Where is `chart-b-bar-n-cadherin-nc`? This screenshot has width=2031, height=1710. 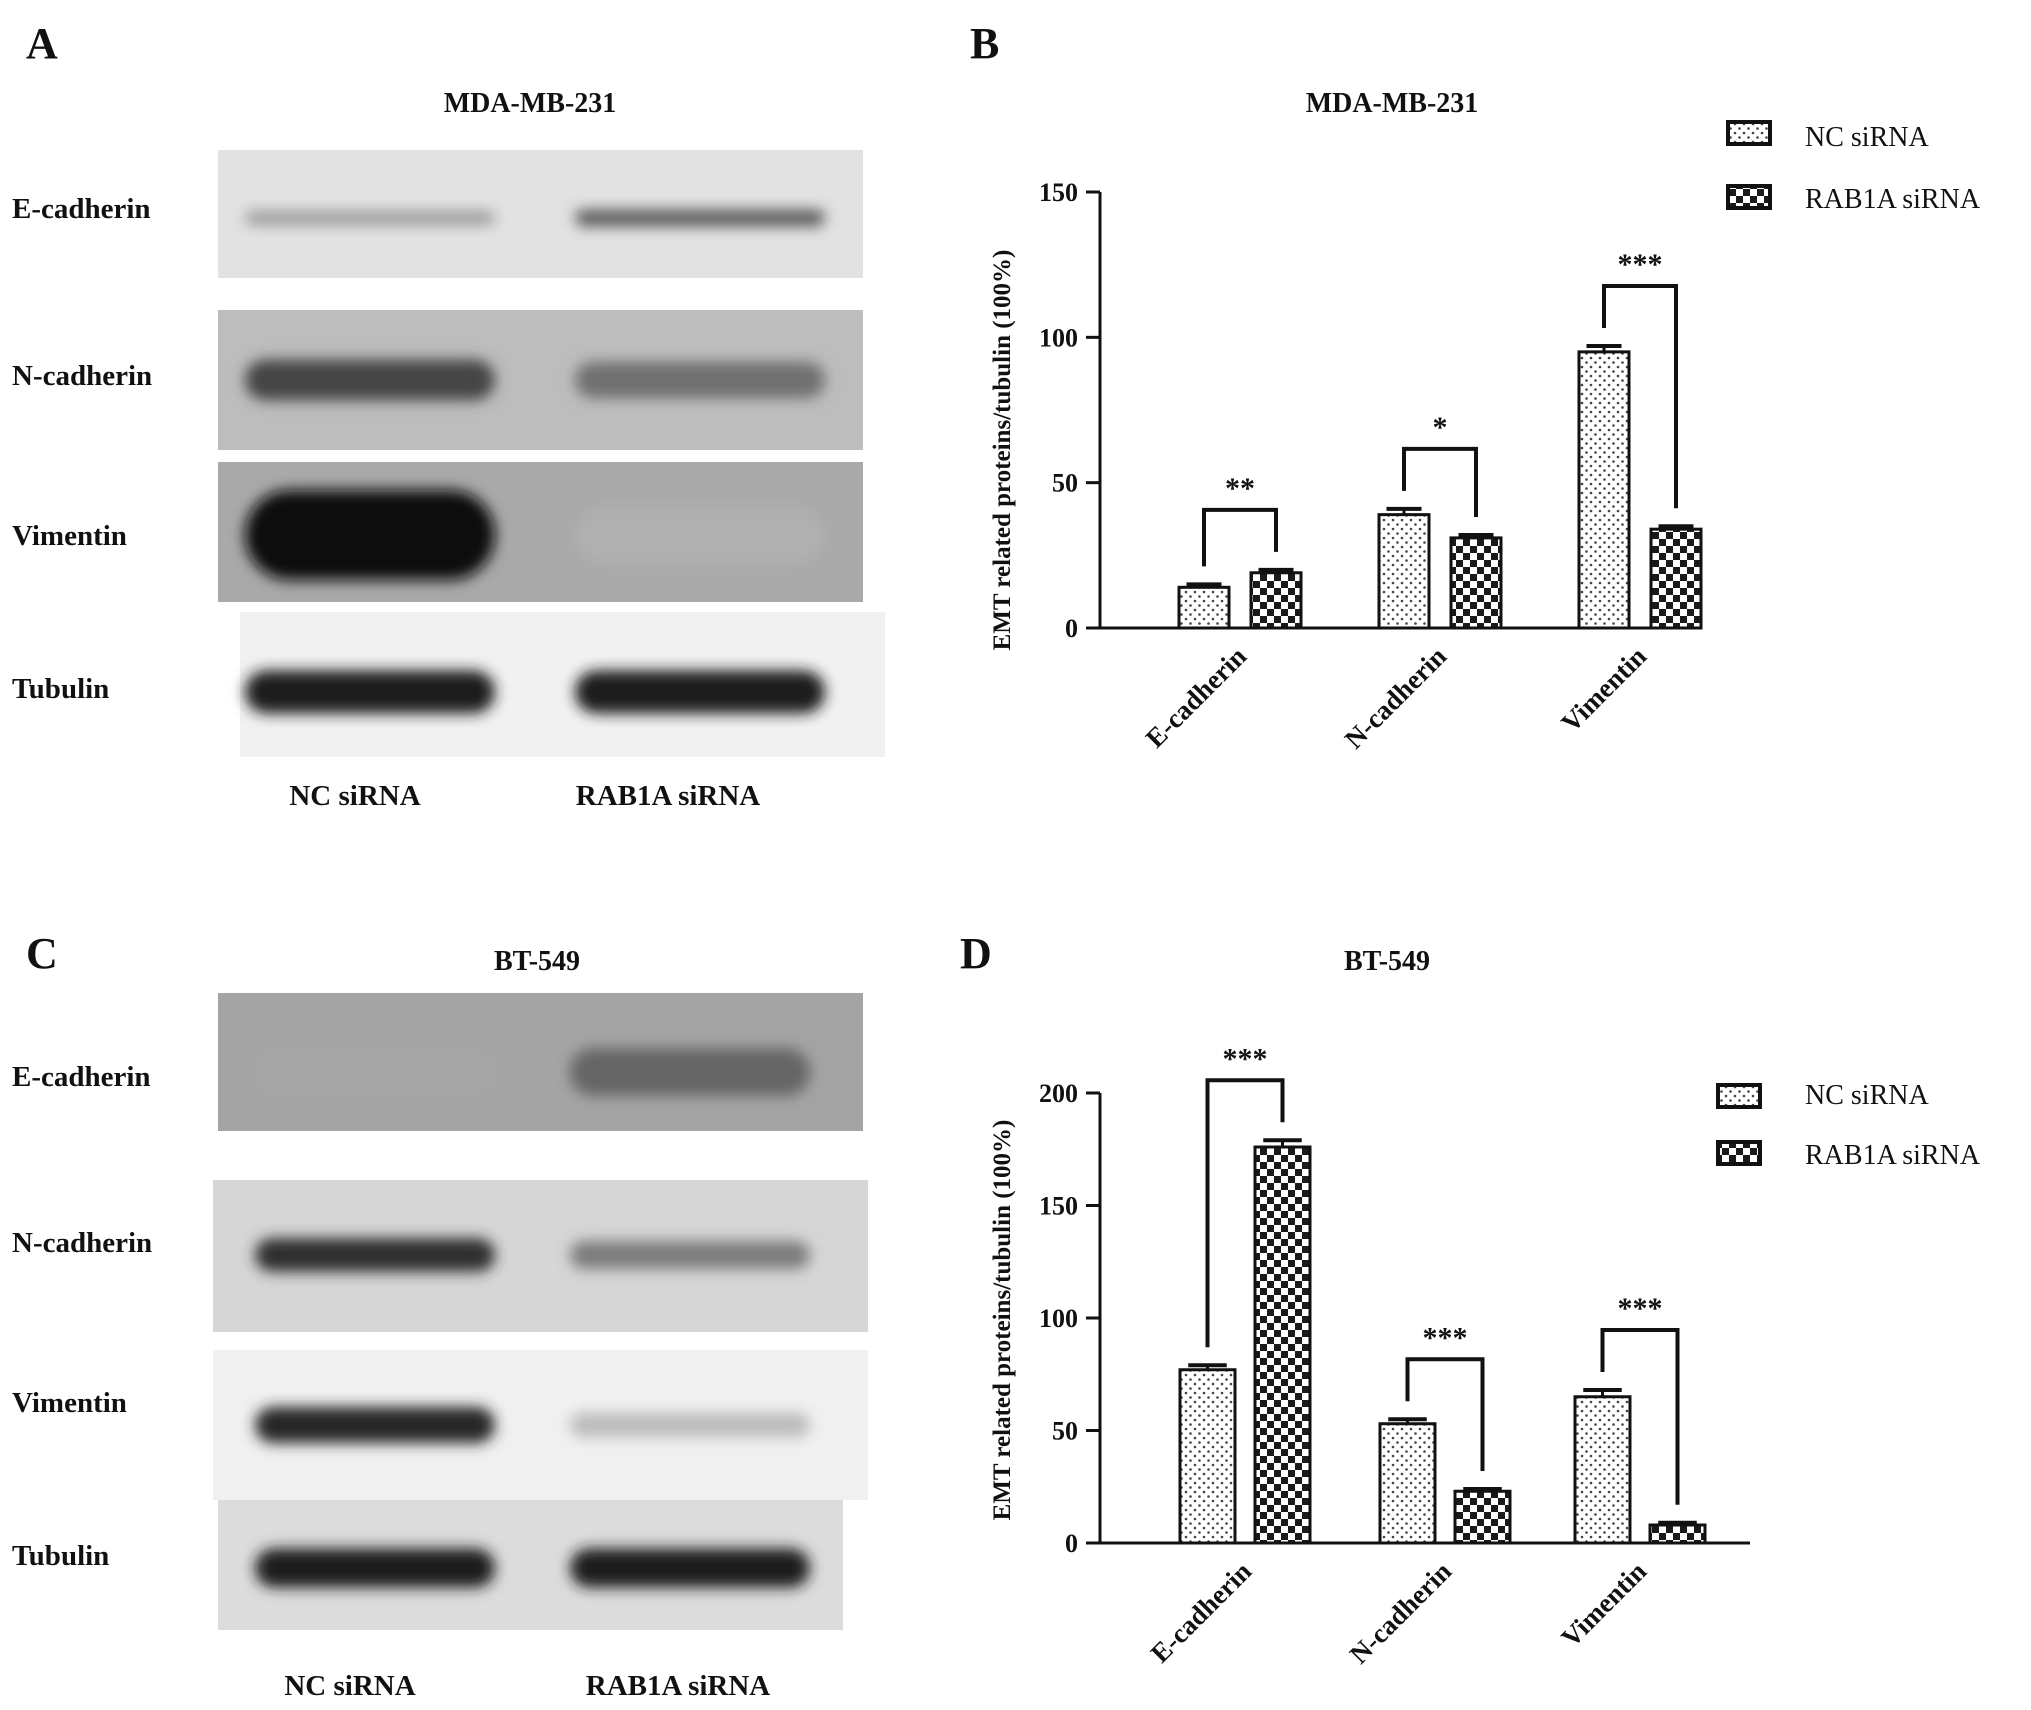 chart-b-bar-n-cadherin-nc is located at coordinates (1404, 571).